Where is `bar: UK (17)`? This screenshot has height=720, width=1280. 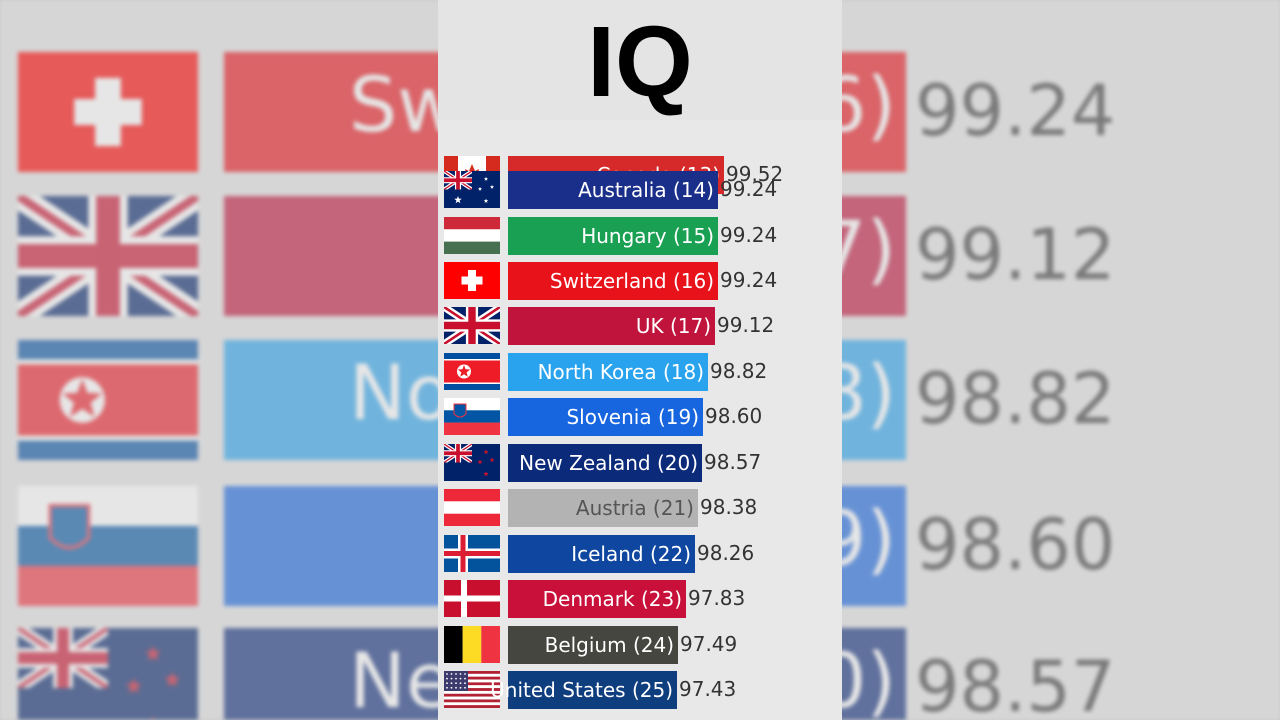
bar: UK (17) is located at coordinates (611, 326).